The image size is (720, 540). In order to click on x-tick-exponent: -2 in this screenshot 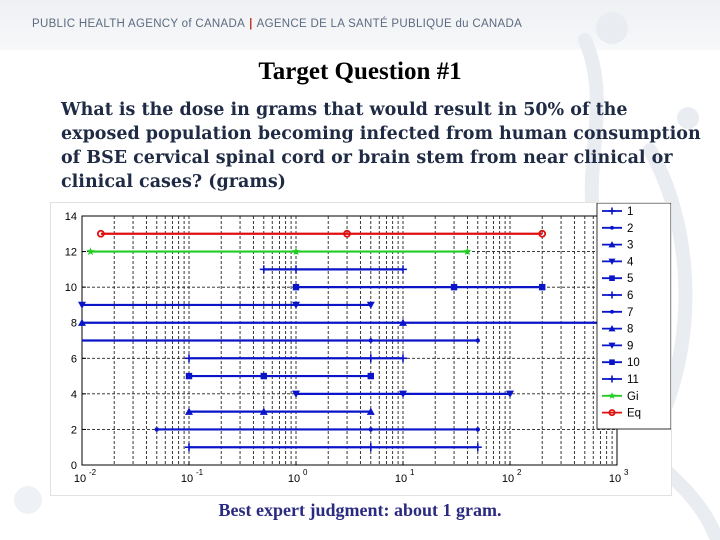, I will do `click(93, 472)`.